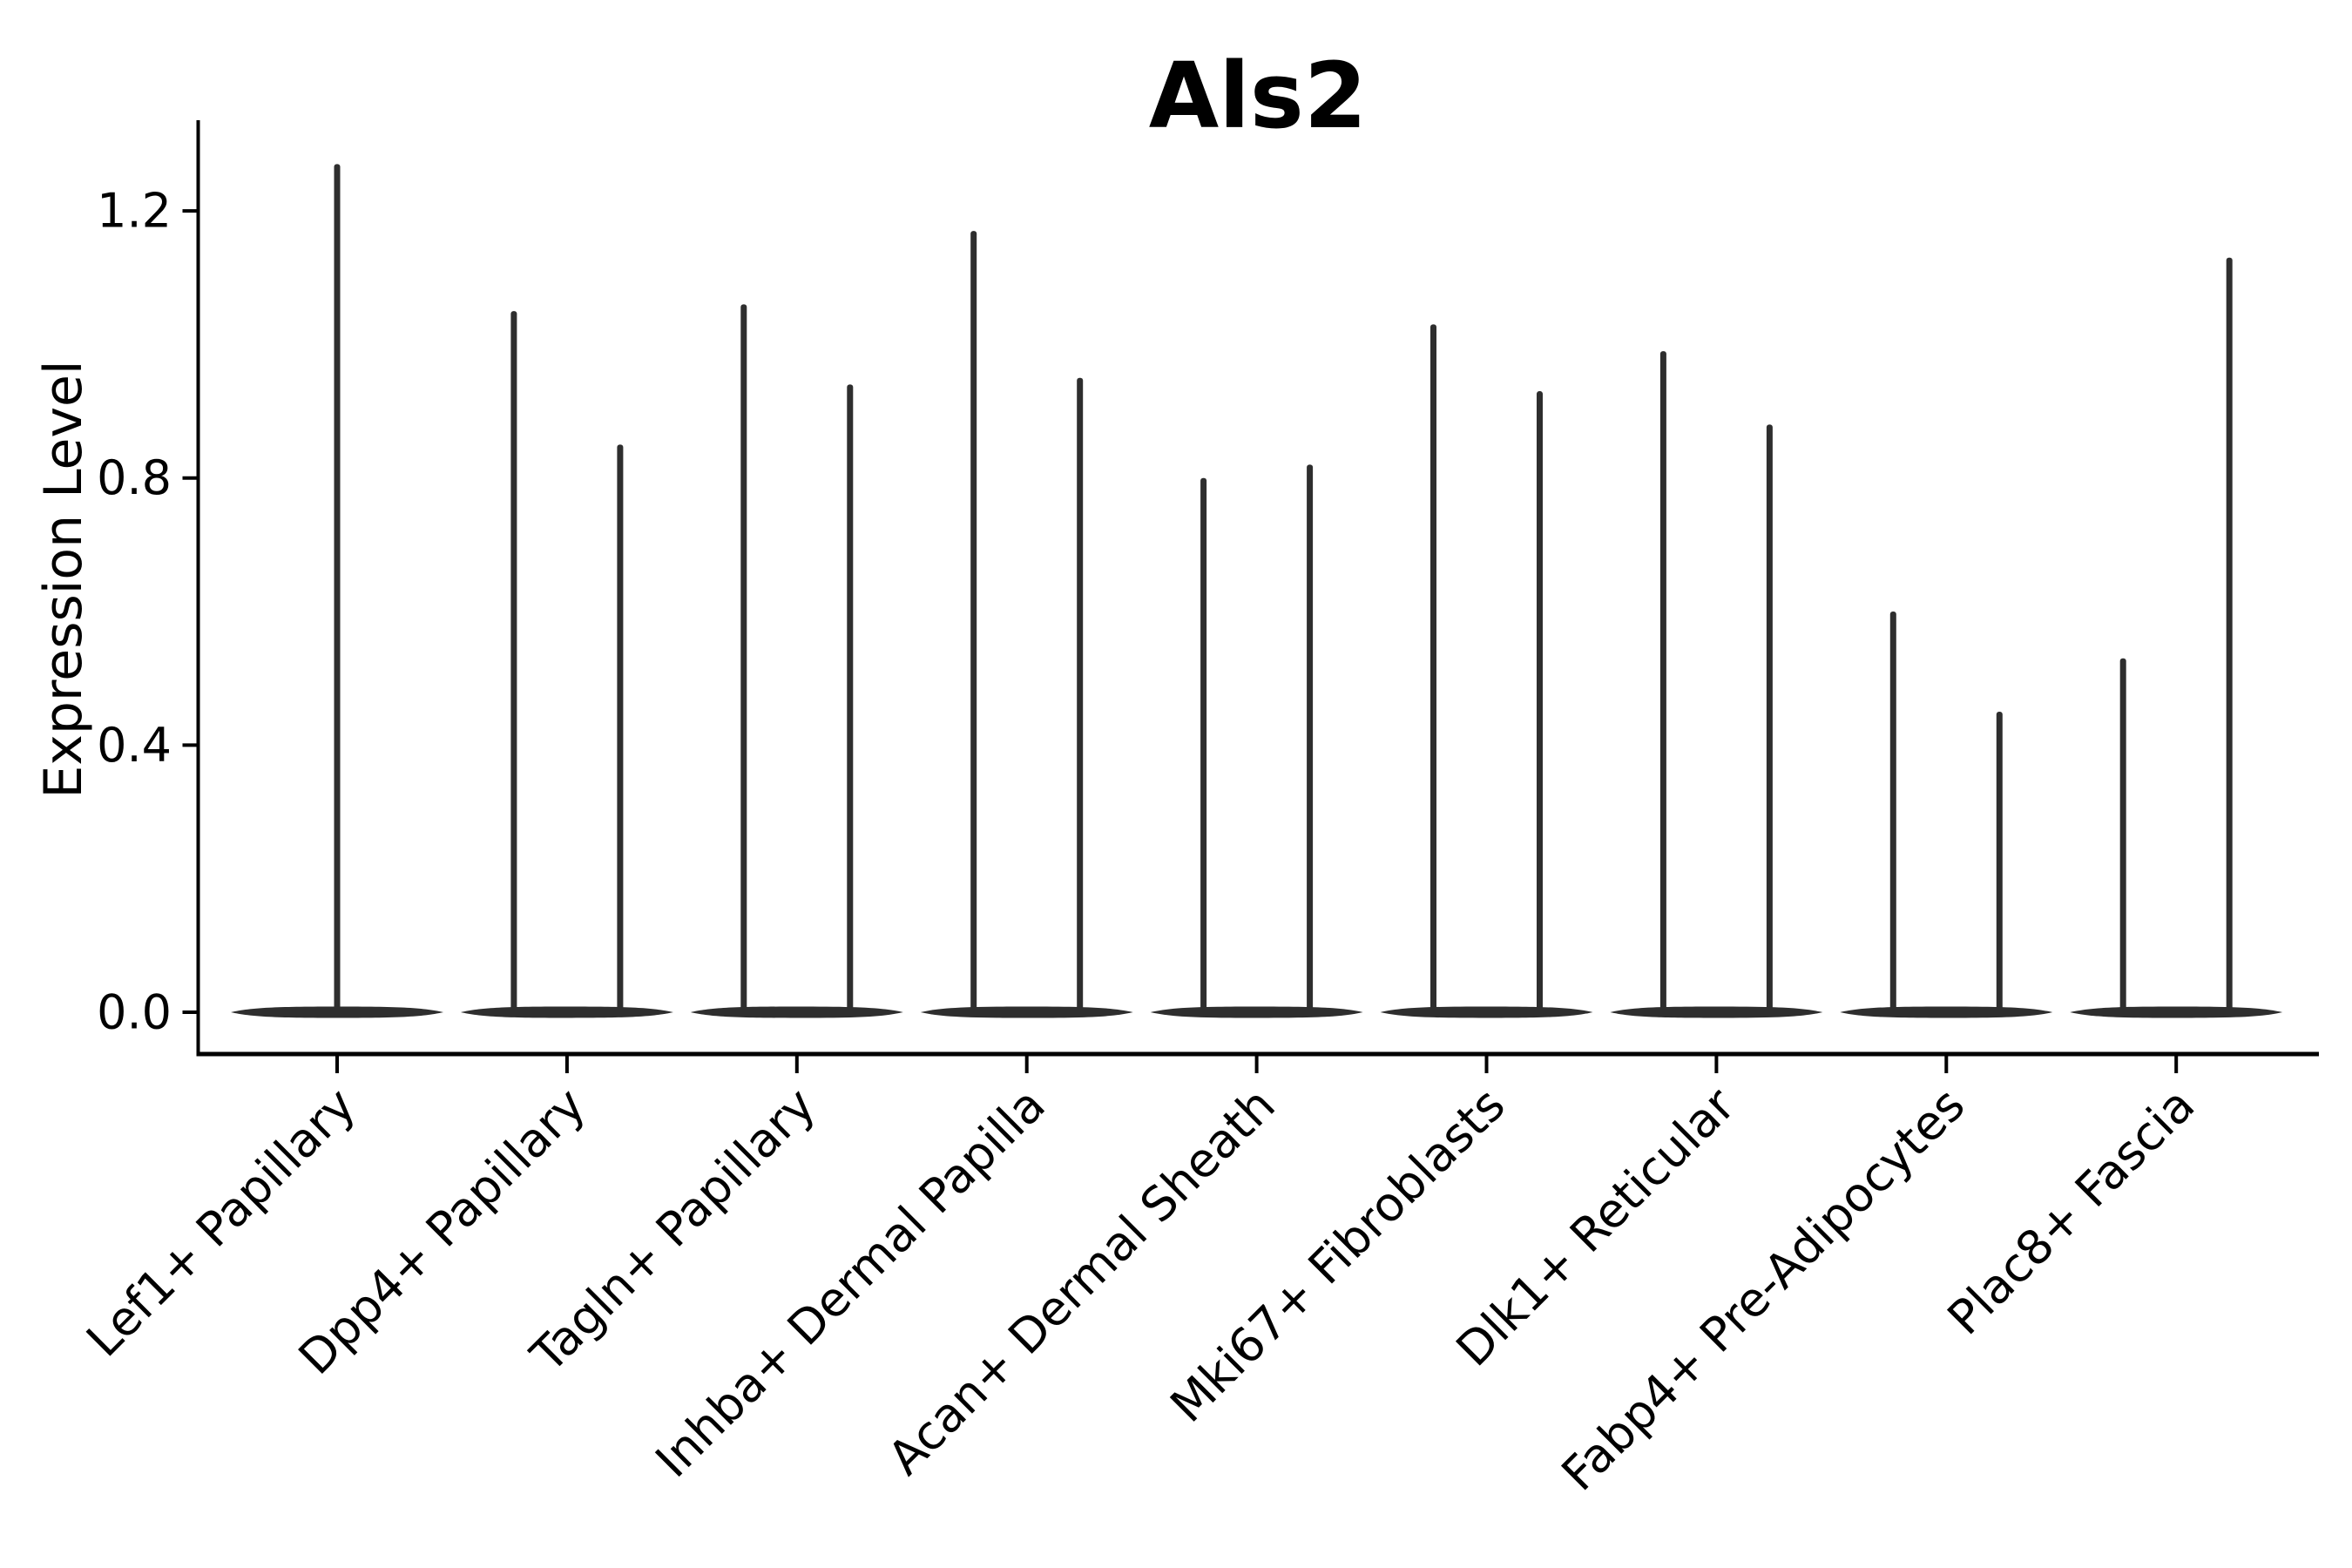 This screenshot has width=2352, height=1568. What do you see at coordinates (1081, 1281) in the screenshot?
I see `x-axis-category-label: Acan+ Dermal Sheath` at bounding box center [1081, 1281].